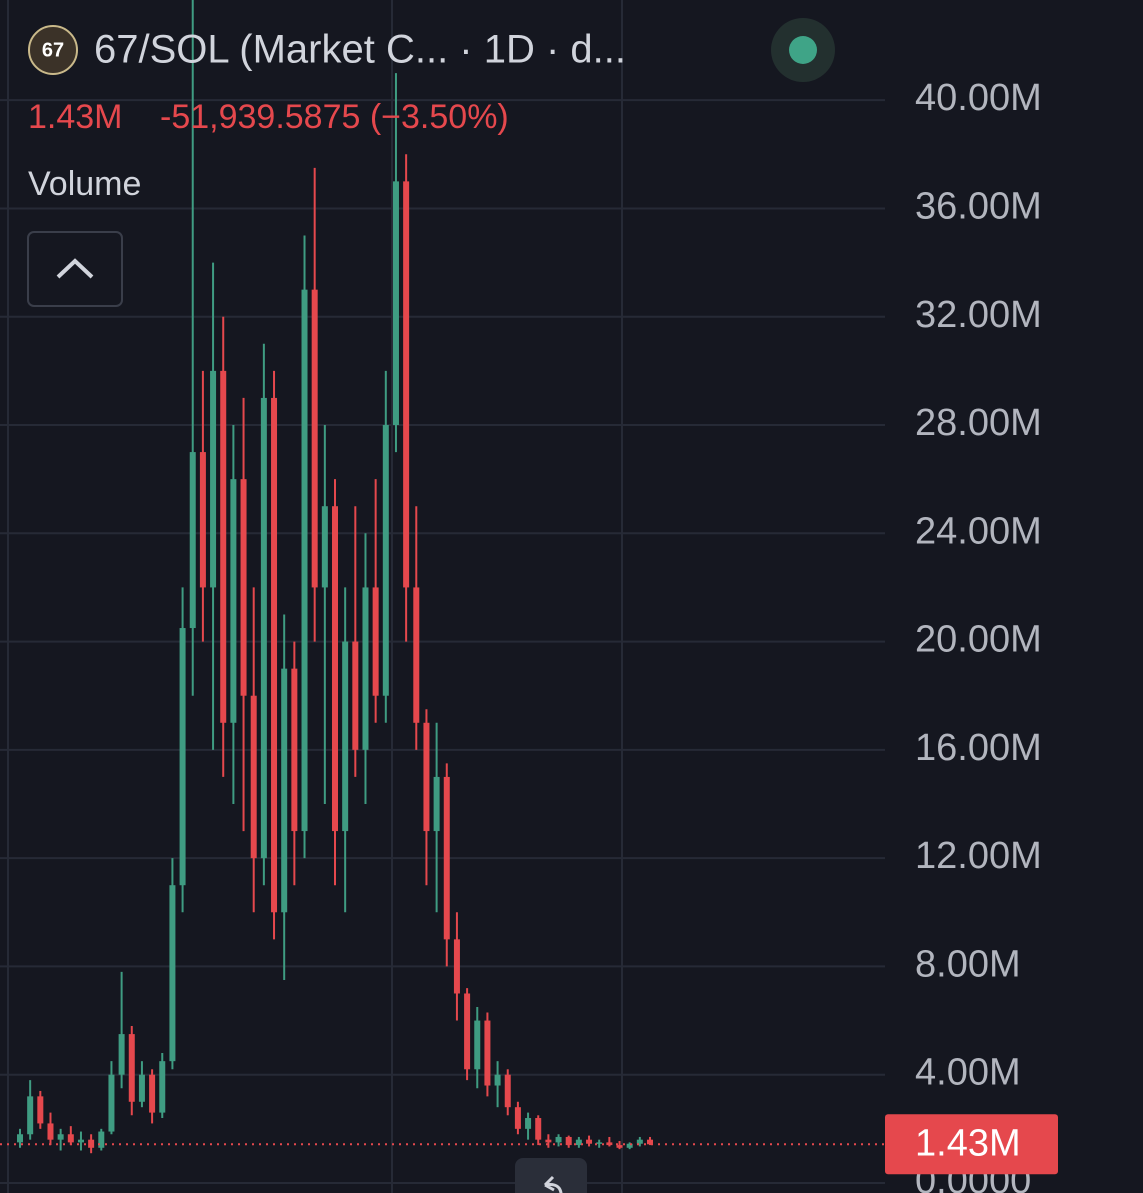 The height and width of the screenshot is (1193, 1143). What do you see at coordinates (968, 1143) in the screenshot?
I see `last-price-tag-label: 1.43M` at bounding box center [968, 1143].